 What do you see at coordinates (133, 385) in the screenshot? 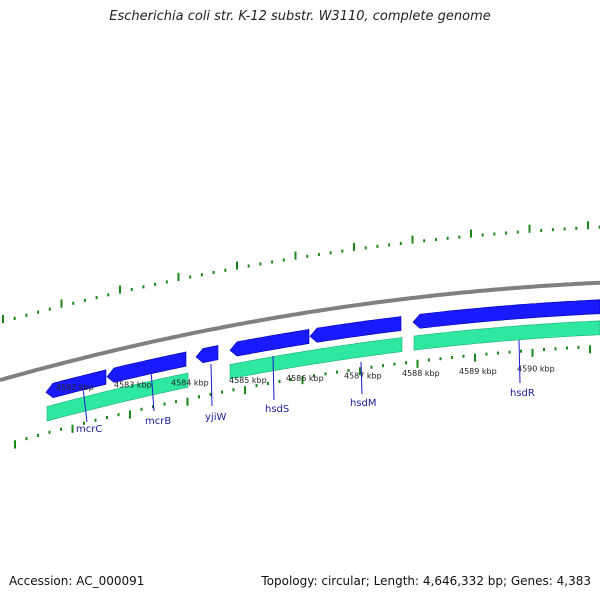
I see `kbp-label: 4583 kbp` at bounding box center [133, 385].